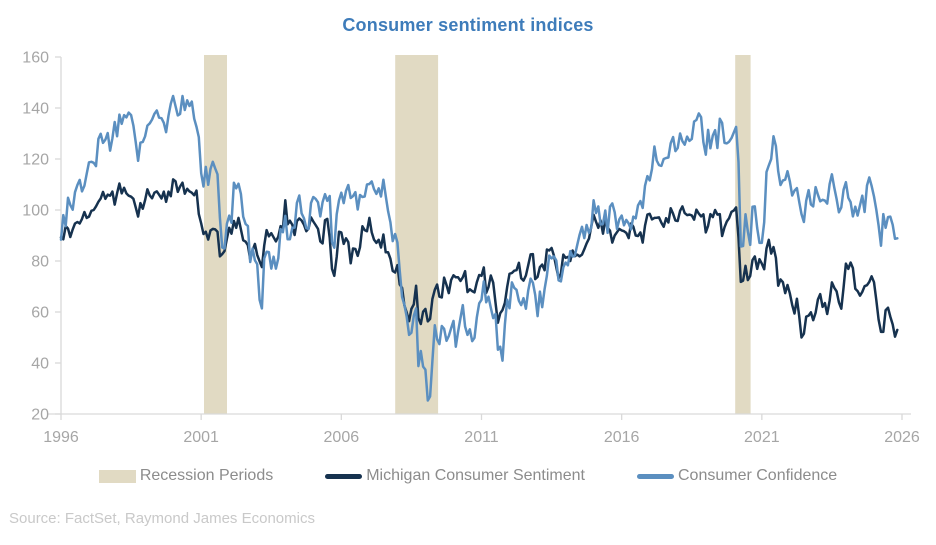  What do you see at coordinates (655, 476) in the screenshot?
I see `confidence-line-swatch` at bounding box center [655, 476].